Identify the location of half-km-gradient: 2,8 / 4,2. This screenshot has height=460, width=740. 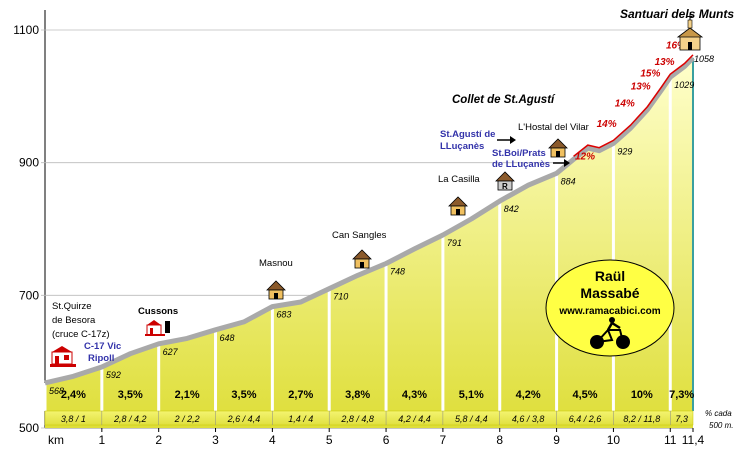
(130, 419).